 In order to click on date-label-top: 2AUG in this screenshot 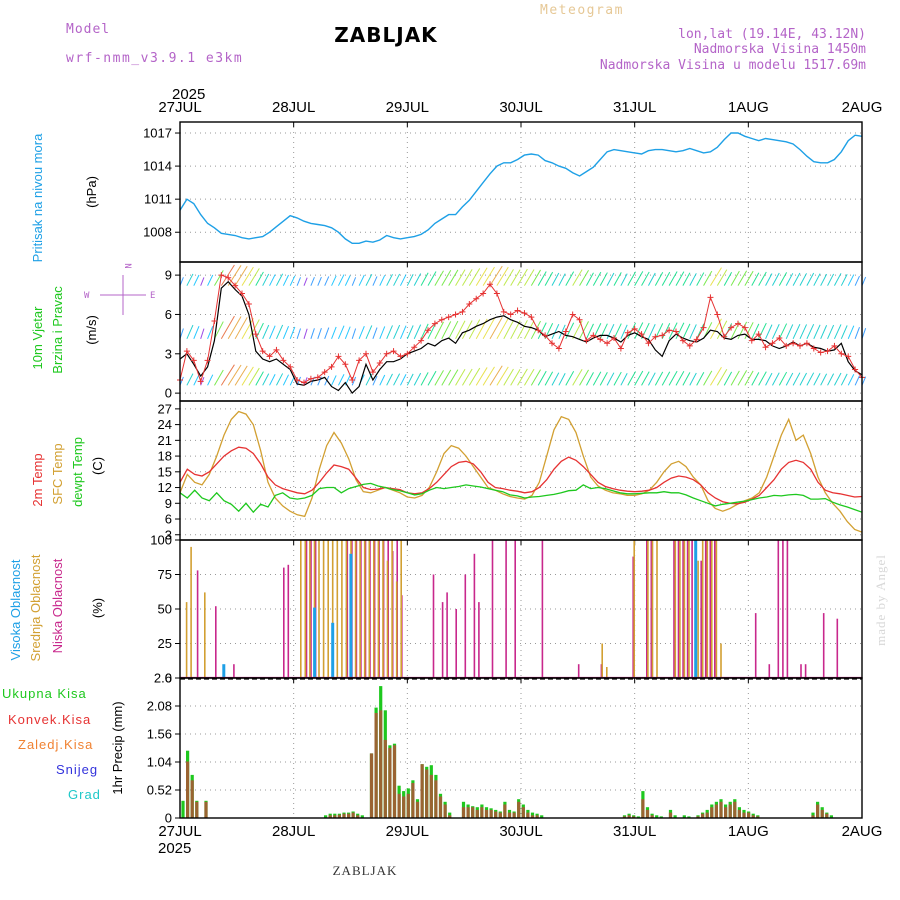, I will do `click(862, 107)`.